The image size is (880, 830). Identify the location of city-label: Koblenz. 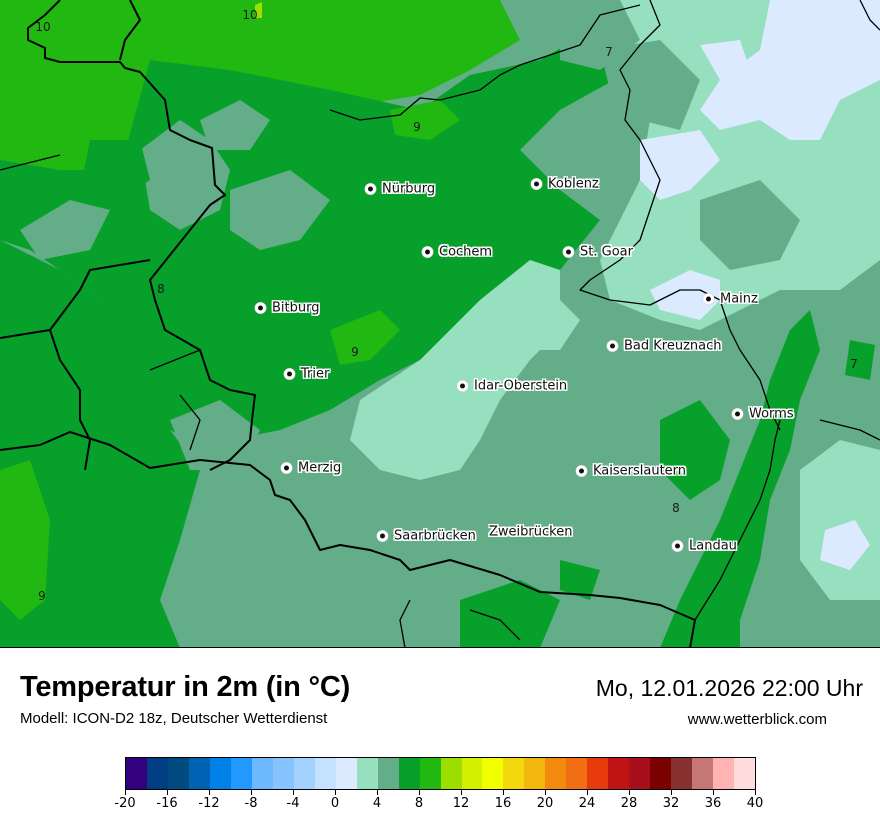
(573, 184).